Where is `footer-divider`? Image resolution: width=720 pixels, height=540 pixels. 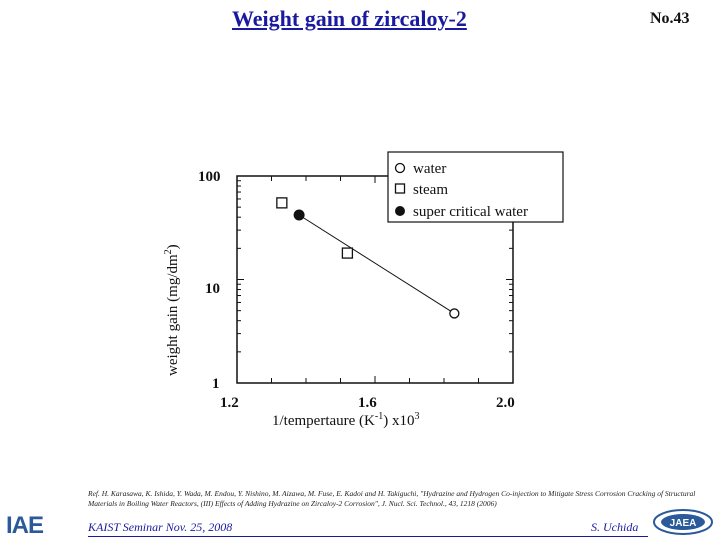 footer-divider is located at coordinates (368, 536).